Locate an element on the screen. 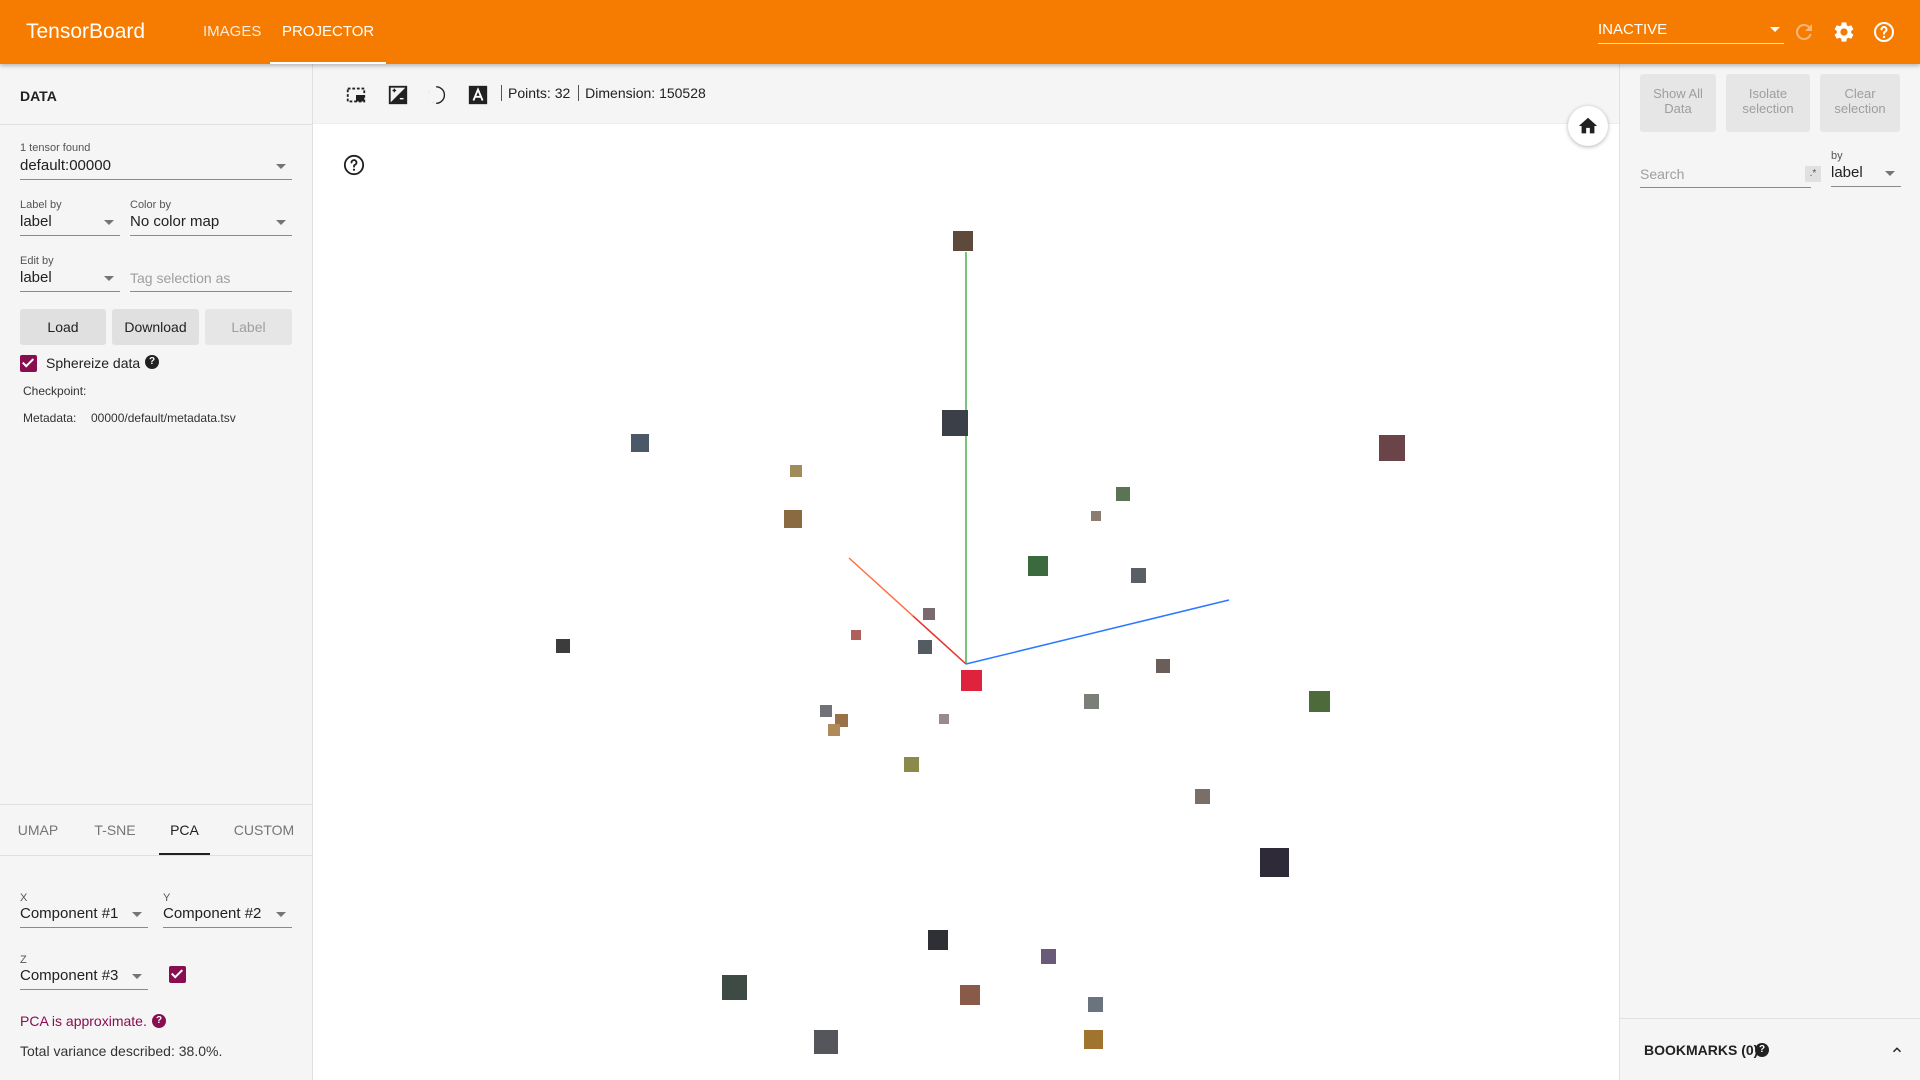 Image resolution: width=1920 pixels, height=1080 pixels. tensor-select: default:00000 is located at coordinates (156, 167).